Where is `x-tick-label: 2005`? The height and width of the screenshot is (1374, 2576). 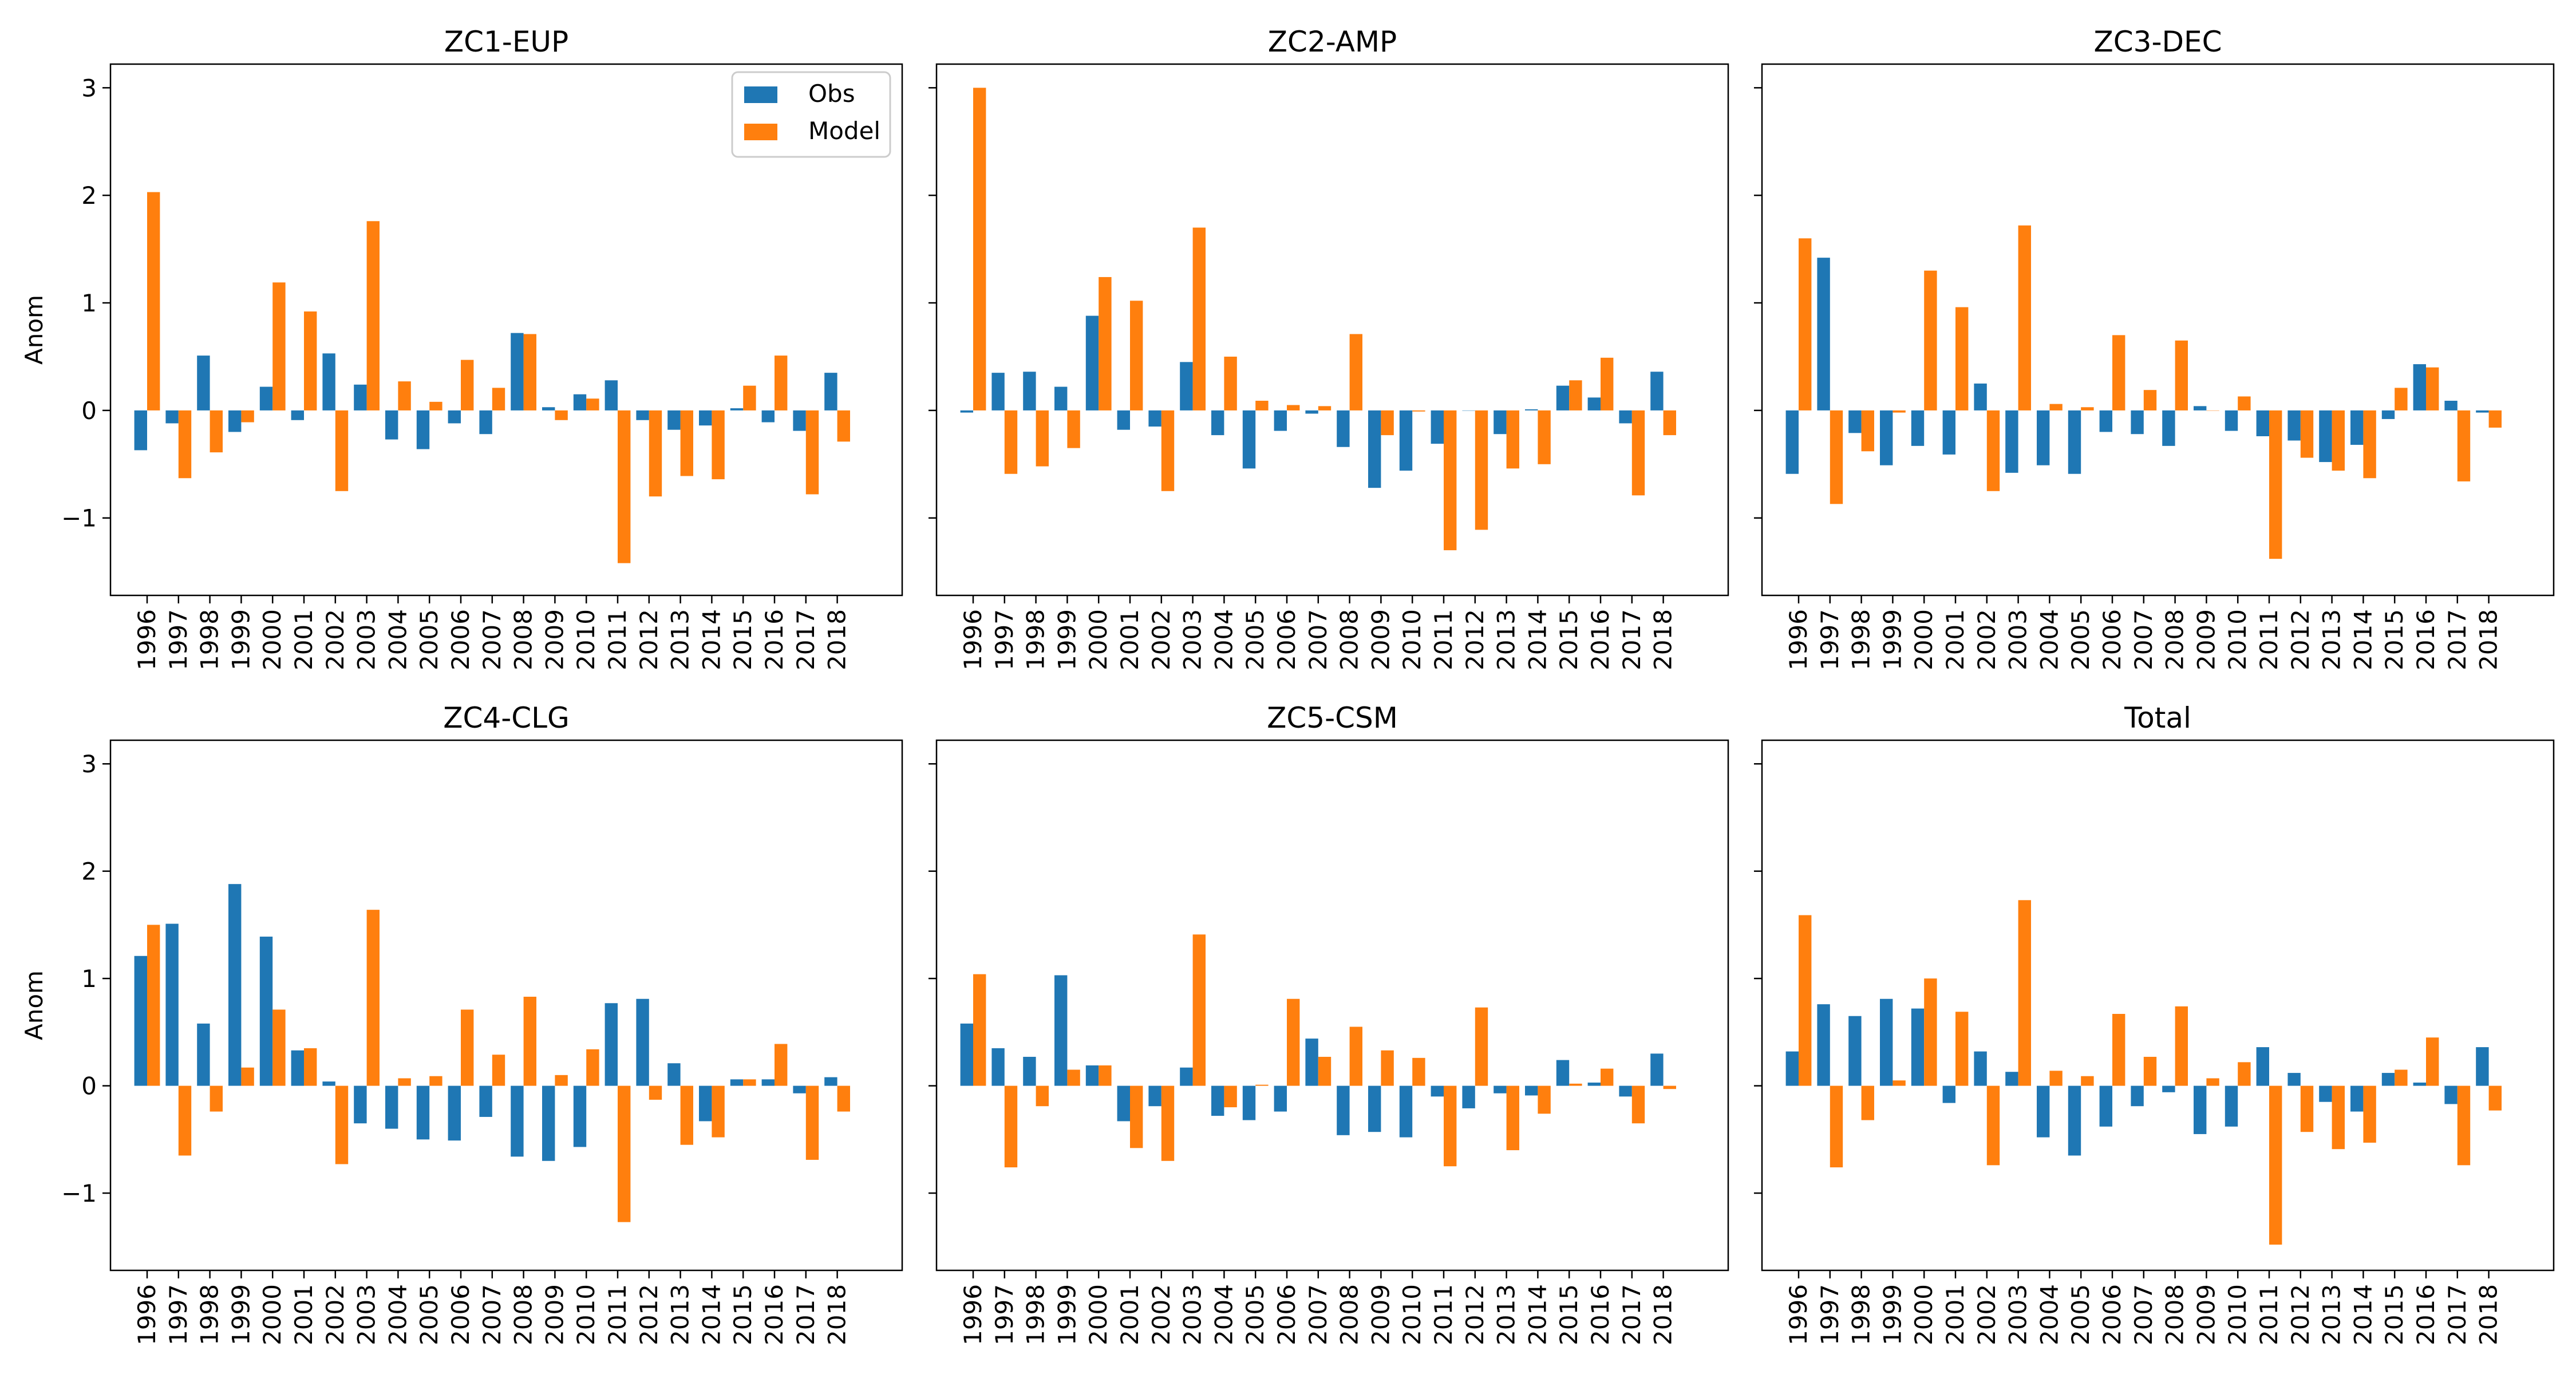
x-tick-label: 2005 is located at coordinates (2081, 640).